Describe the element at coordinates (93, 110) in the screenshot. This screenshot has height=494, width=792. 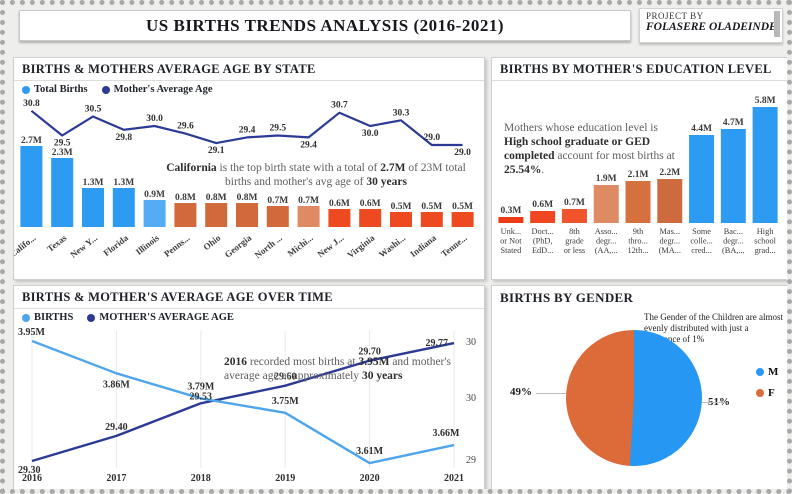
I see `line-value-label: 30.5` at that location.